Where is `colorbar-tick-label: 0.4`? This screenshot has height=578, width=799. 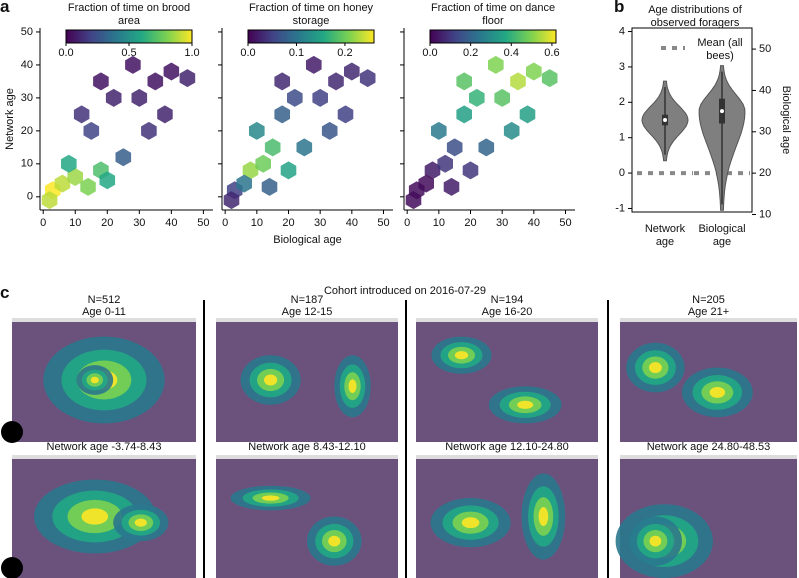
colorbar-tick-label: 0.4 is located at coordinates (511, 53).